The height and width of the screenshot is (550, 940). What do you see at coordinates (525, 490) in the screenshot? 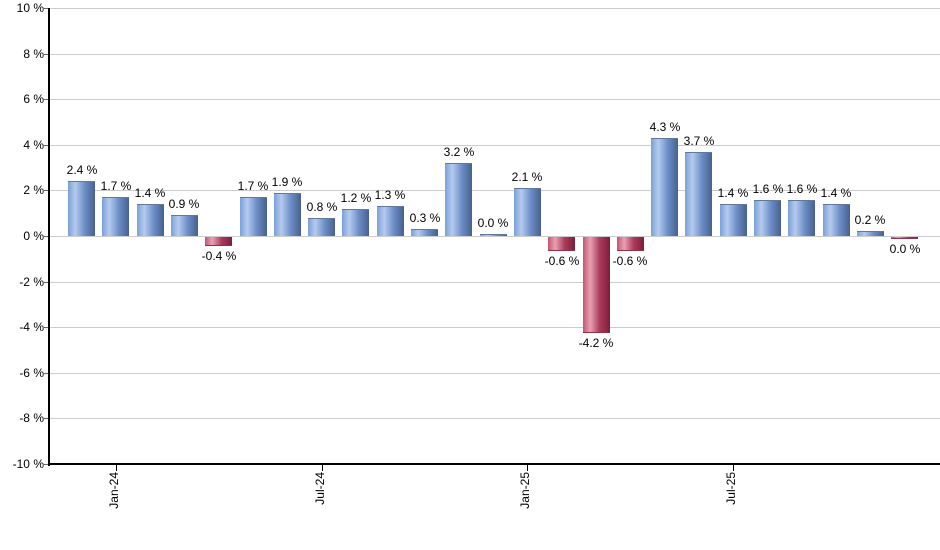
I see `x-tick-label: Jan-25` at bounding box center [525, 490].